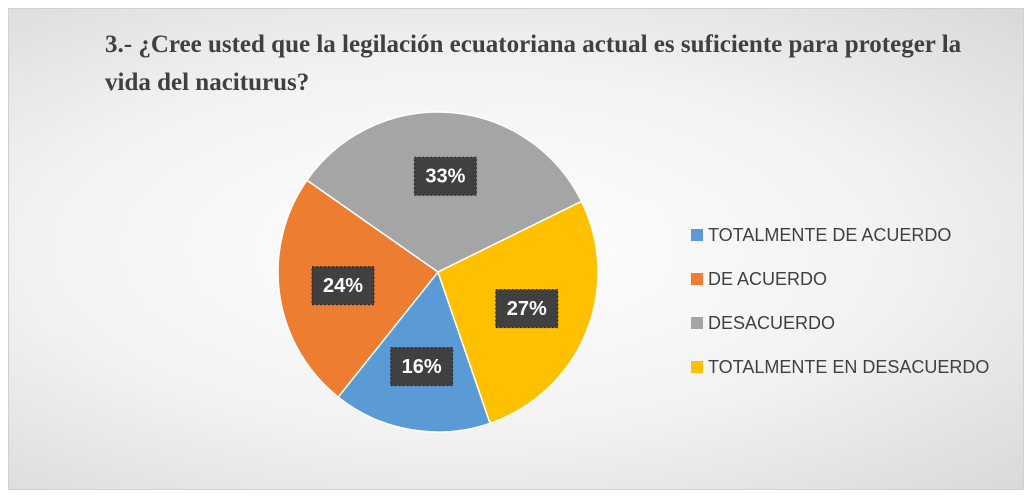 This screenshot has height=497, width=1032. What do you see at coordinates (771, 323) in the screenshot?
I see `legend-label: DESACUERDO` at bounding box center [771, 323].